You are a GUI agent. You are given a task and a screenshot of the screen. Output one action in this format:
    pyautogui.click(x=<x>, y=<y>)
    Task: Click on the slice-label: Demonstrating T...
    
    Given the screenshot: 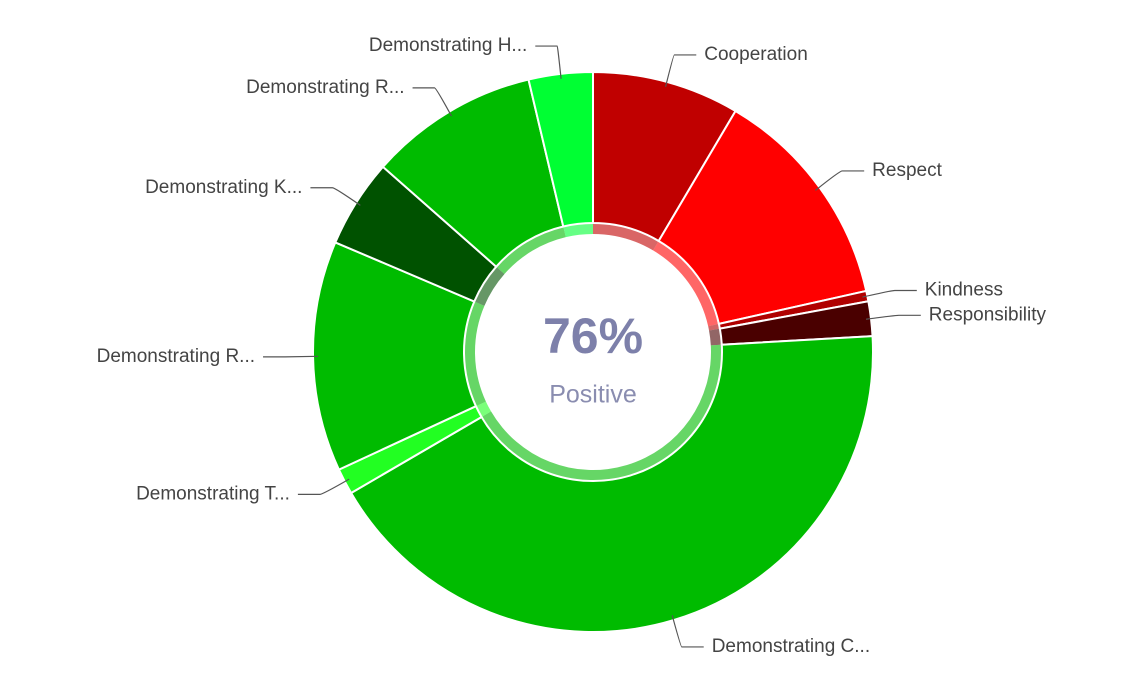 What is the action you would take?
    pyautogui.click(x=213, y=493)
    